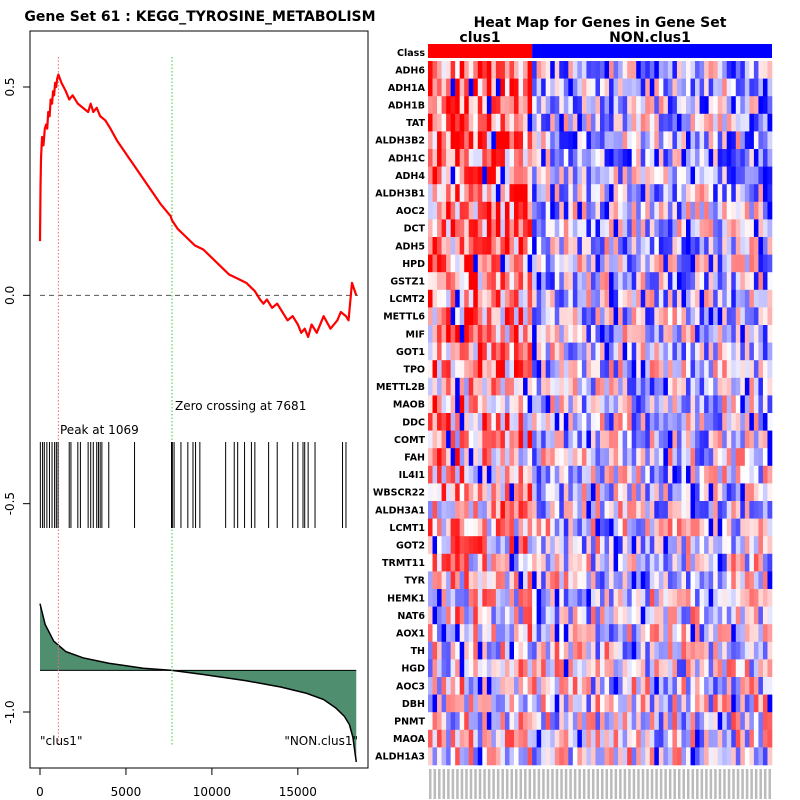 The height and width of the screenshot is (800, 800). Describe the element at coordinates (198, 683) in the screenshot. I see `ranked-metric-curve` at that location.